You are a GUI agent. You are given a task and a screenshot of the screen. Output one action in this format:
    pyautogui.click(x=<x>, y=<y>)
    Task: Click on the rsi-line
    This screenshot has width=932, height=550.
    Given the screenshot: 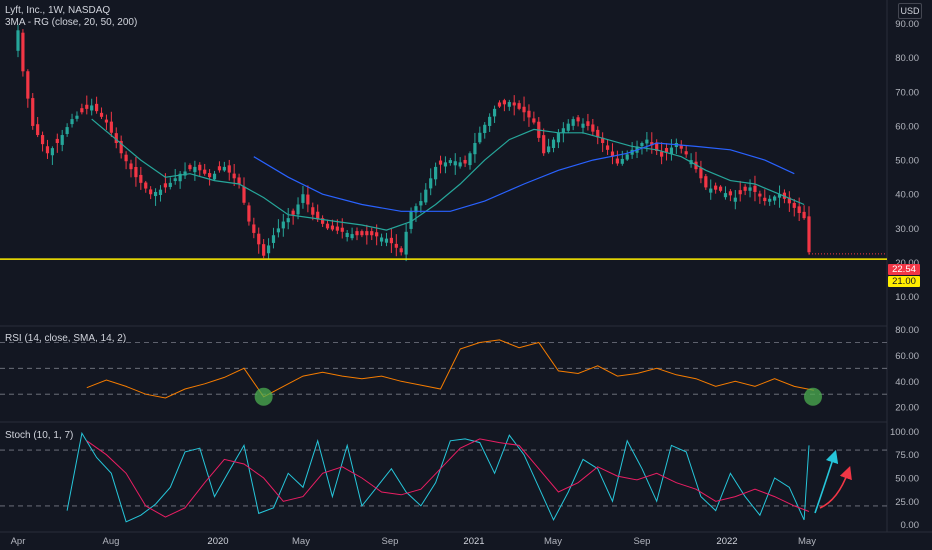 What is the action you would take?
    pyautogui.click(x=450, y=369)
    